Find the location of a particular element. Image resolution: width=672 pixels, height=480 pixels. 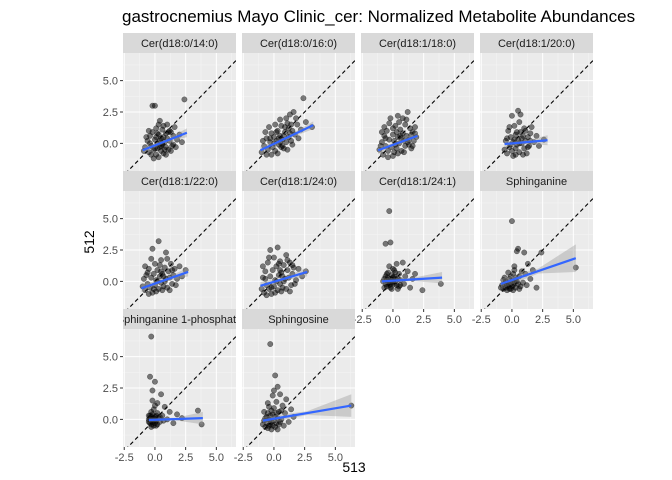

facet-strip-label: Sphinganine 1-phosphate is located at coordinates (179, 320).